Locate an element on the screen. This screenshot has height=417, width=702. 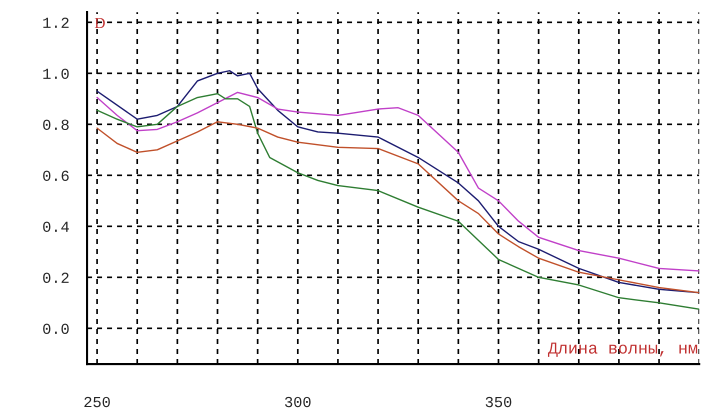
y-tick-label: 0.2 is located at coordinates (56, 278).